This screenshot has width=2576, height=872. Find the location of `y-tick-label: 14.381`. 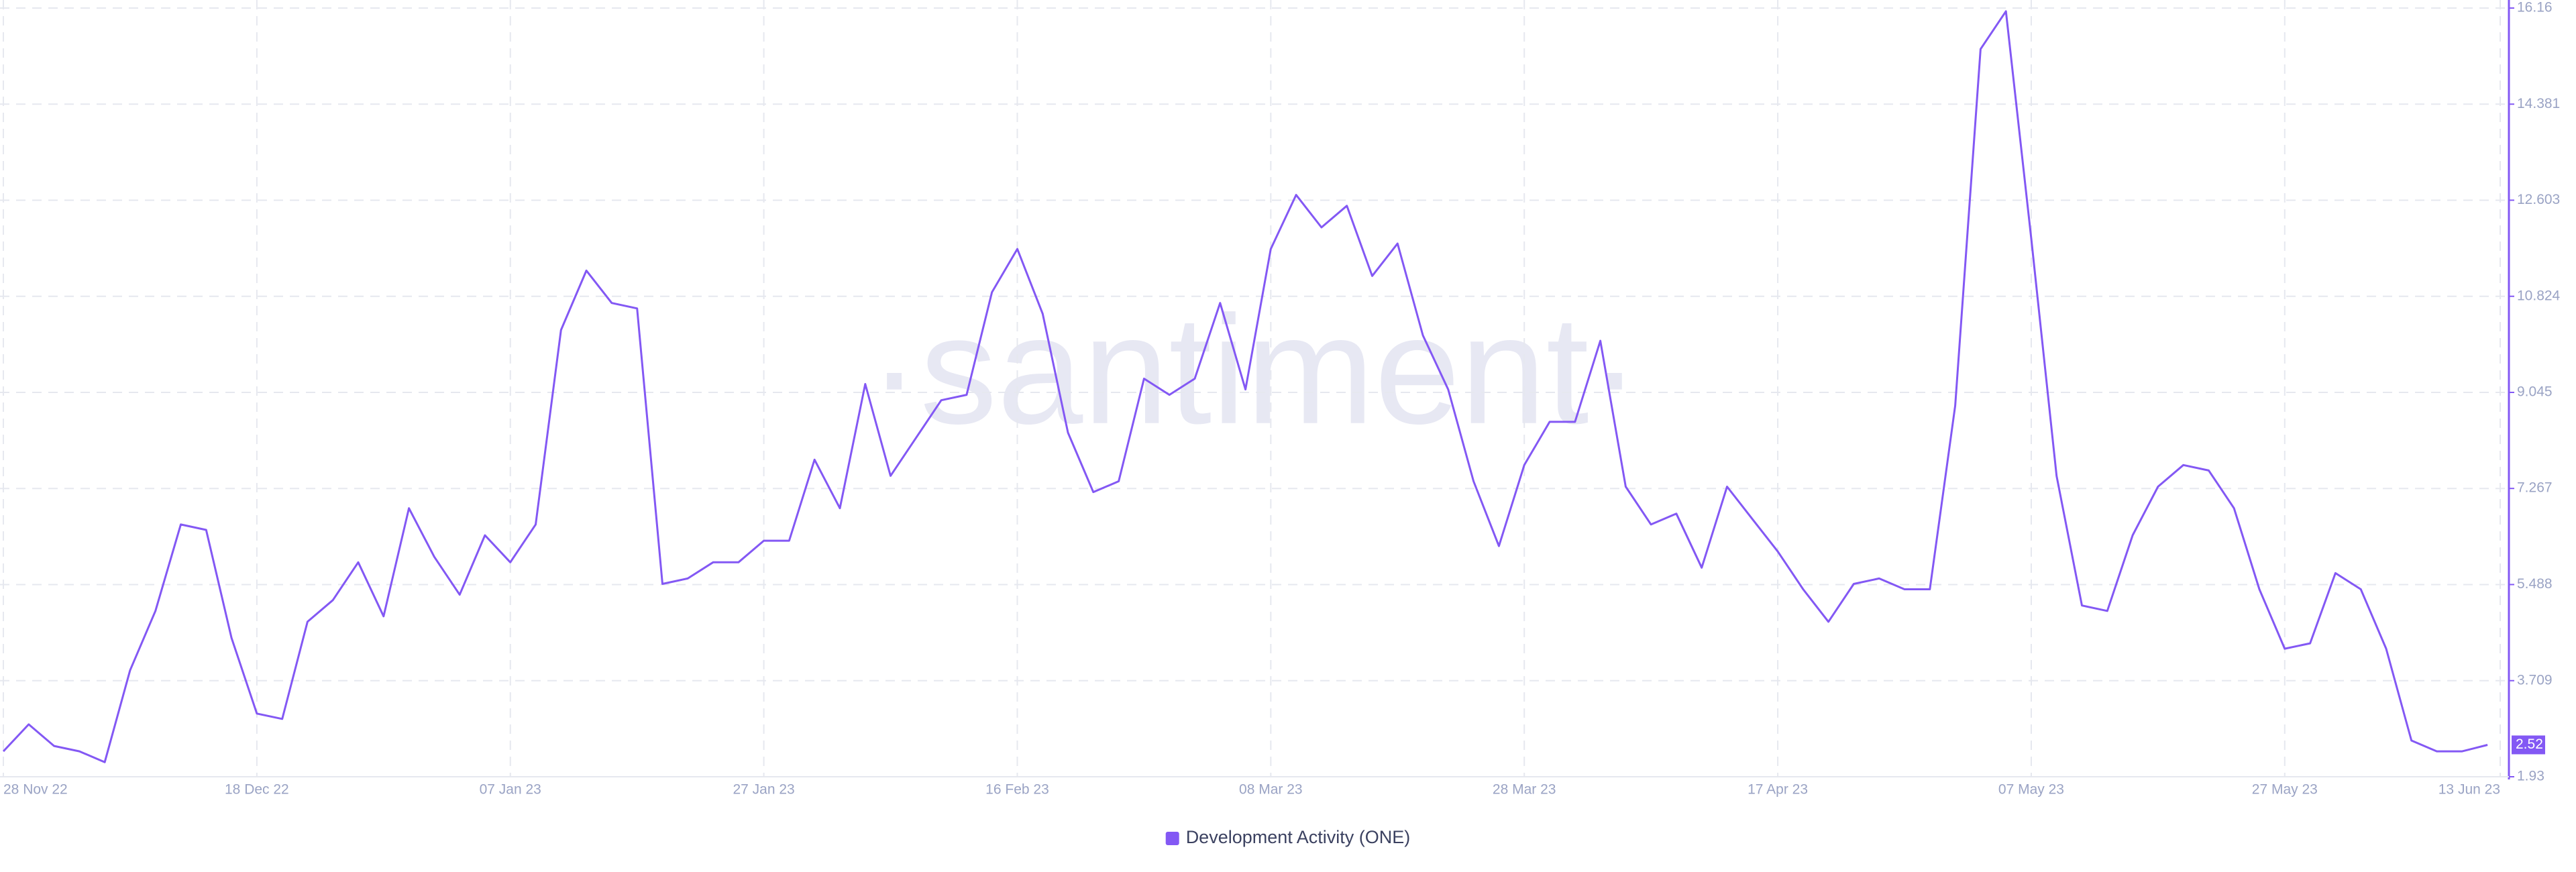

y-tick-label: 14.381 is located at coordinates (2538, 103).